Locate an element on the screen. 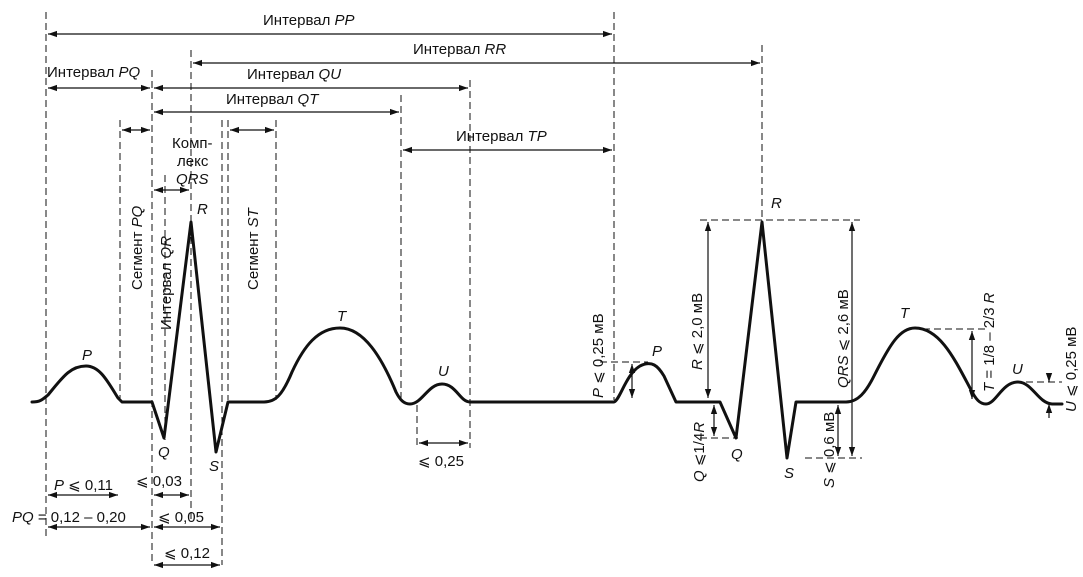 This screenshot has width=1083, height=577. svg-text: QRS is located at coordinates (192, 179).